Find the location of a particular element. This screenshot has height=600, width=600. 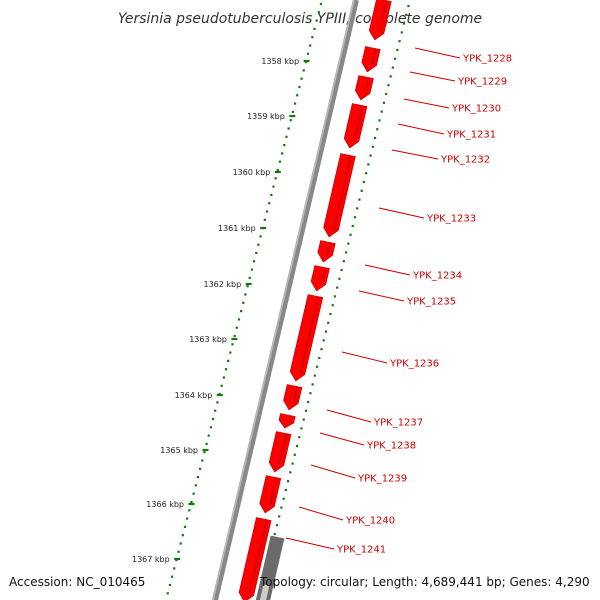

gene-label: YPK_1241 is located at coordinates (361, 550).